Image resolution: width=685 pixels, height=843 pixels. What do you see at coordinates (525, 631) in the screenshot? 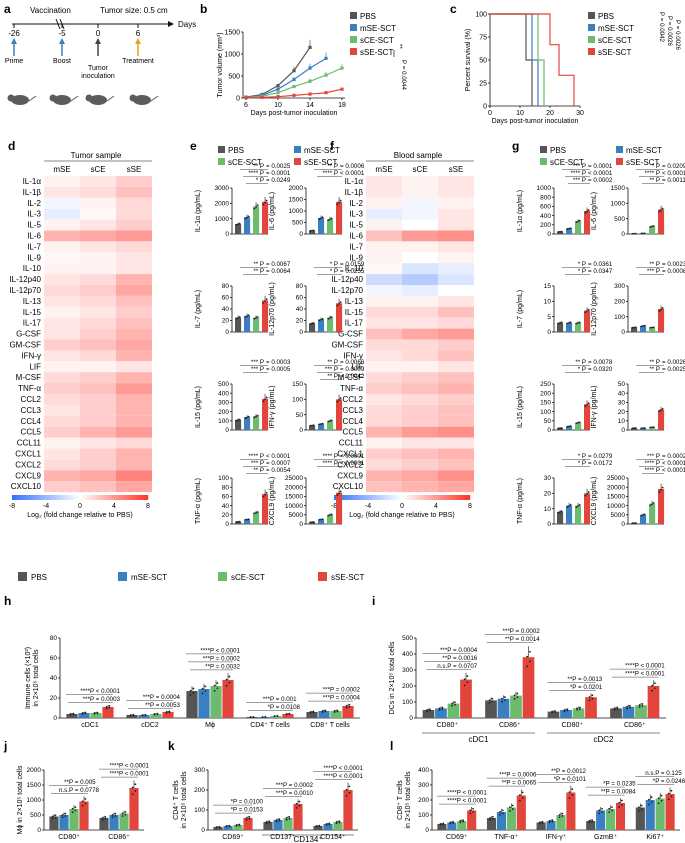
I see `p-value: P = 0.0002` at bounding box center [525, 631].